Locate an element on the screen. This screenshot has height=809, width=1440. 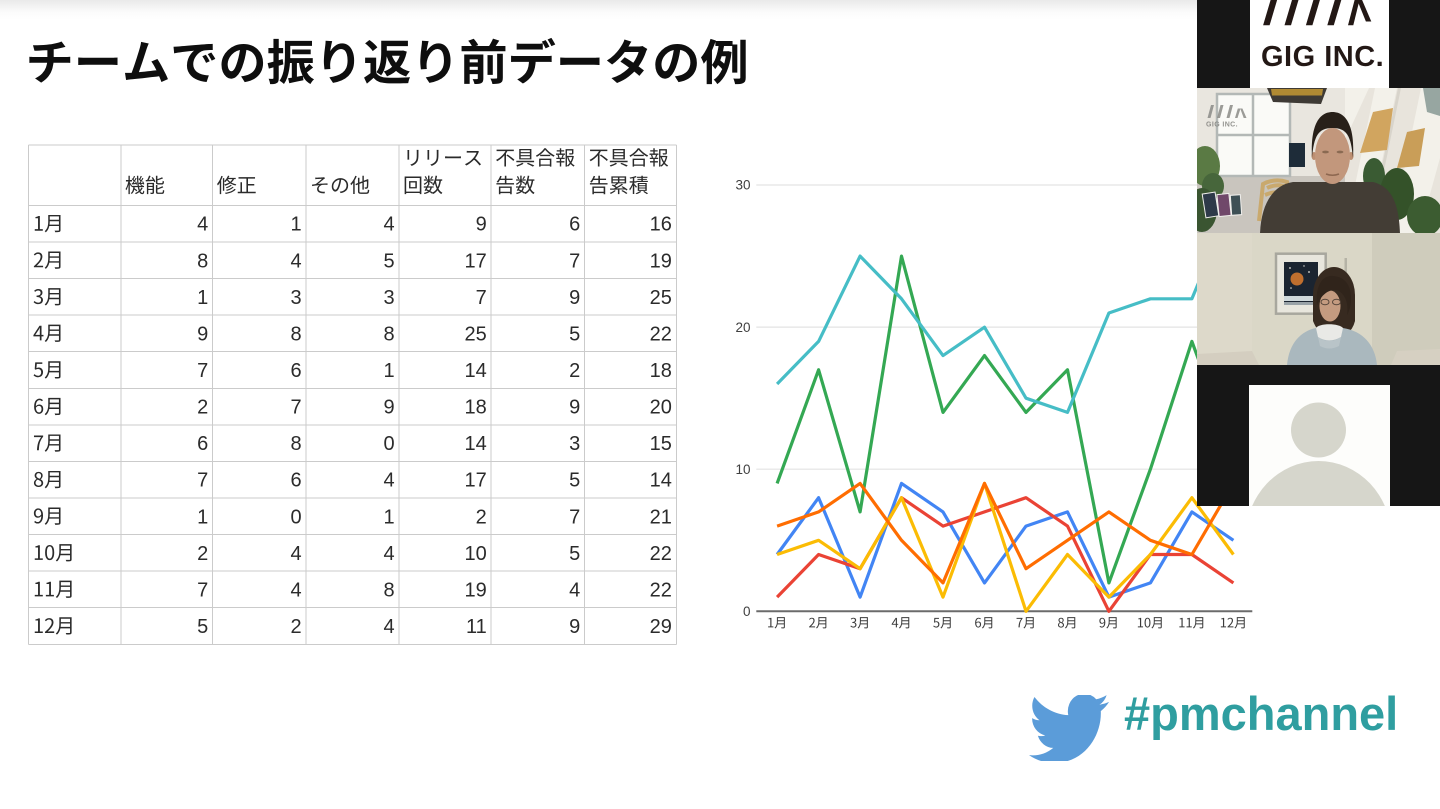
svg-text: 16 is located at coordinates (661, 225).